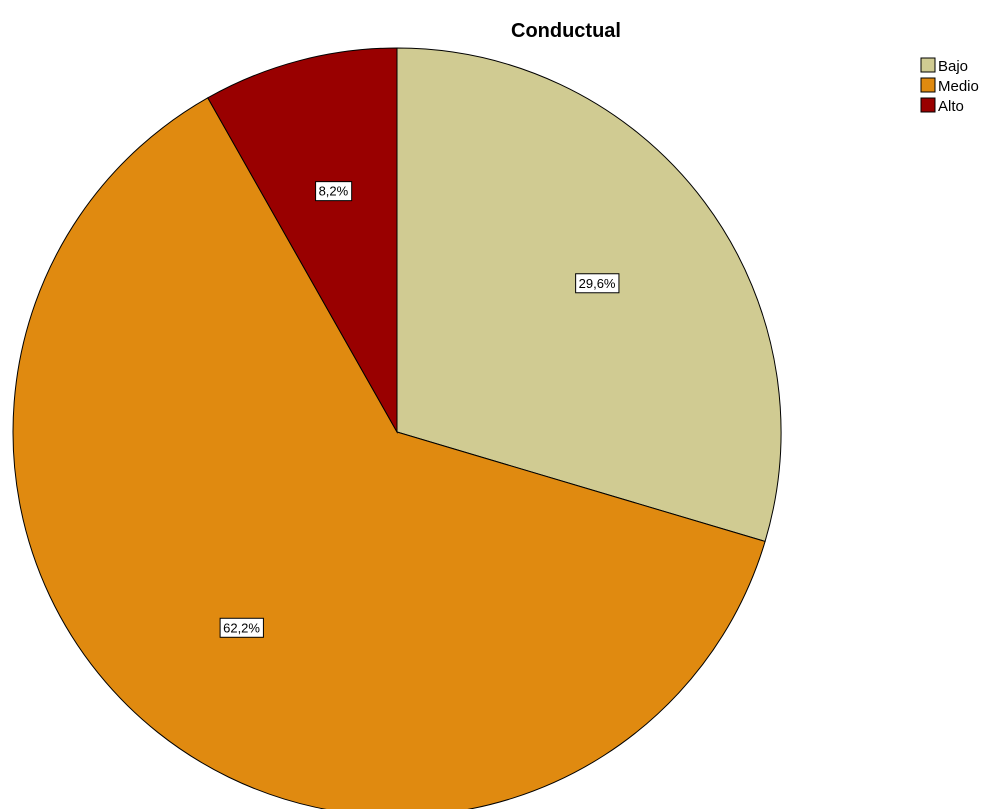 This screenshot has height=809, width=1006. What do you see at coordinates (951, 106) in the screenshot?
I see `legend-label-alto: Alto` at bounding box center [951, 106].